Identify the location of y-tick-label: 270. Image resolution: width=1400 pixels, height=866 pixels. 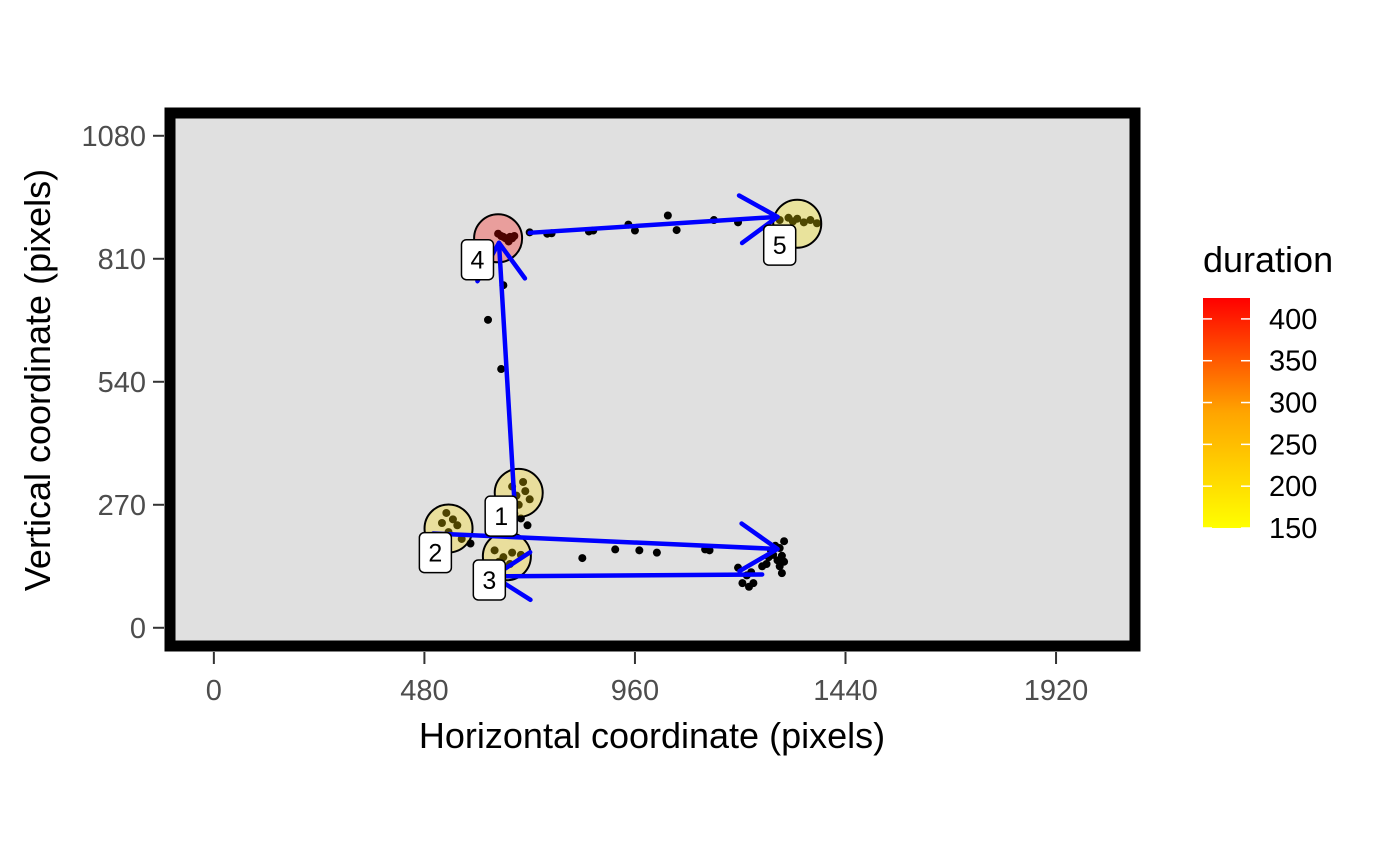
(122, 506).